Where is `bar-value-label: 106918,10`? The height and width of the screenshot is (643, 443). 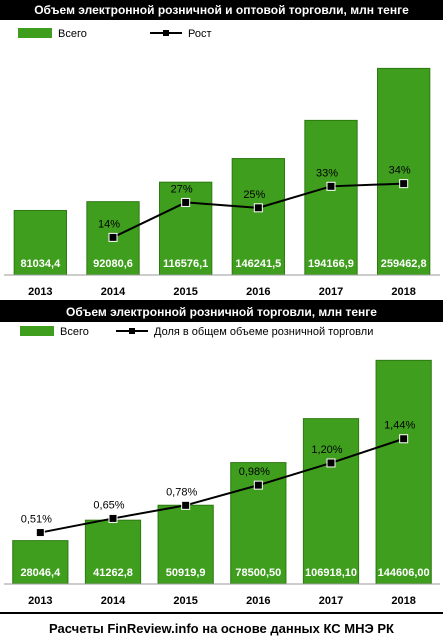 bar-value-label: 106918,10 is located at coordinates (331, 573).